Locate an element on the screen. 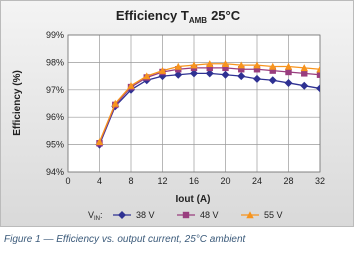 The image size is (355, 253). x-tick-label: 16 is located at coordinates (194, 181).